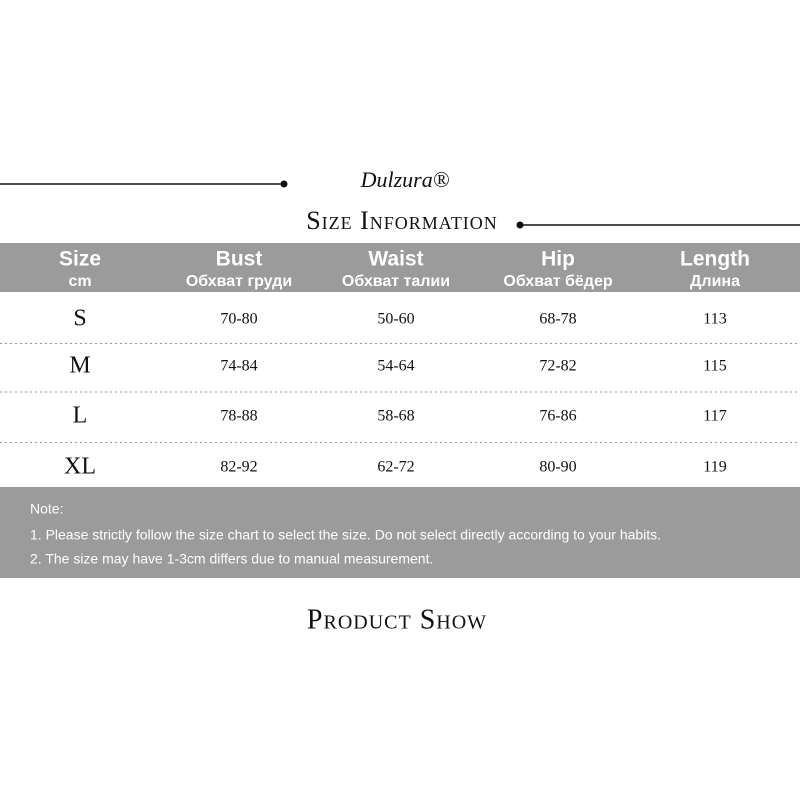  I want to click on cell: 80-90, so click(557, 467).